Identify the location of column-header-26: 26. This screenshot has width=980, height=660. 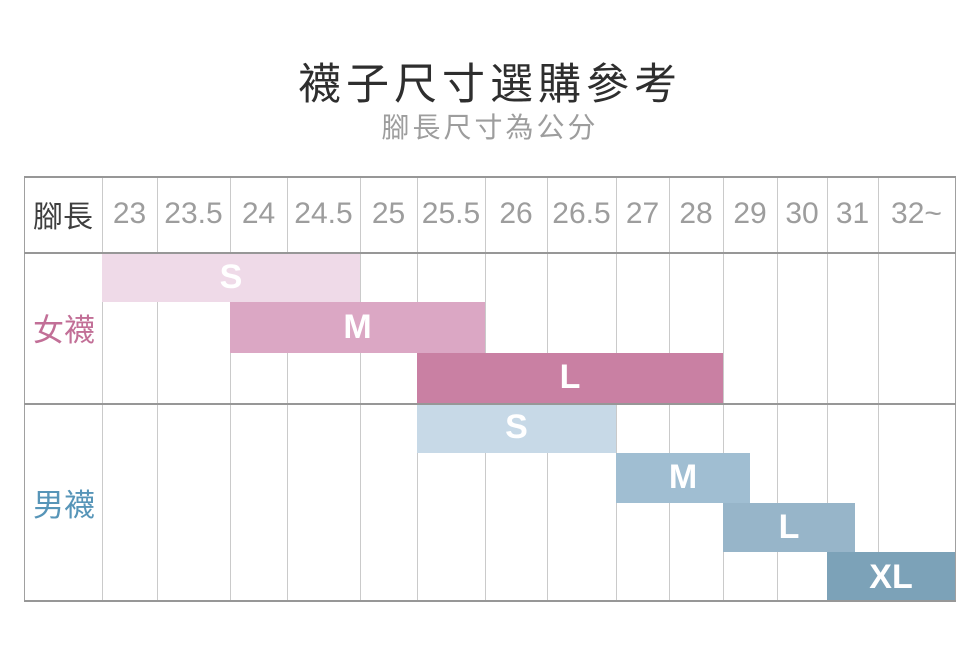
(516, 213).